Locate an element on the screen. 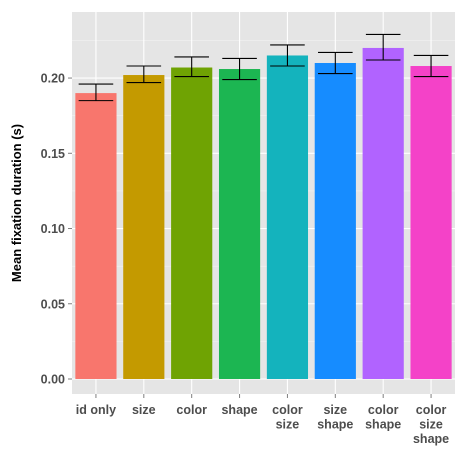 Image resolution: width=468 pixels, height=468 pixels. y-axis: 0.00 0.05 0.10 0.15 0.20 is located at coordinates (56, 229).